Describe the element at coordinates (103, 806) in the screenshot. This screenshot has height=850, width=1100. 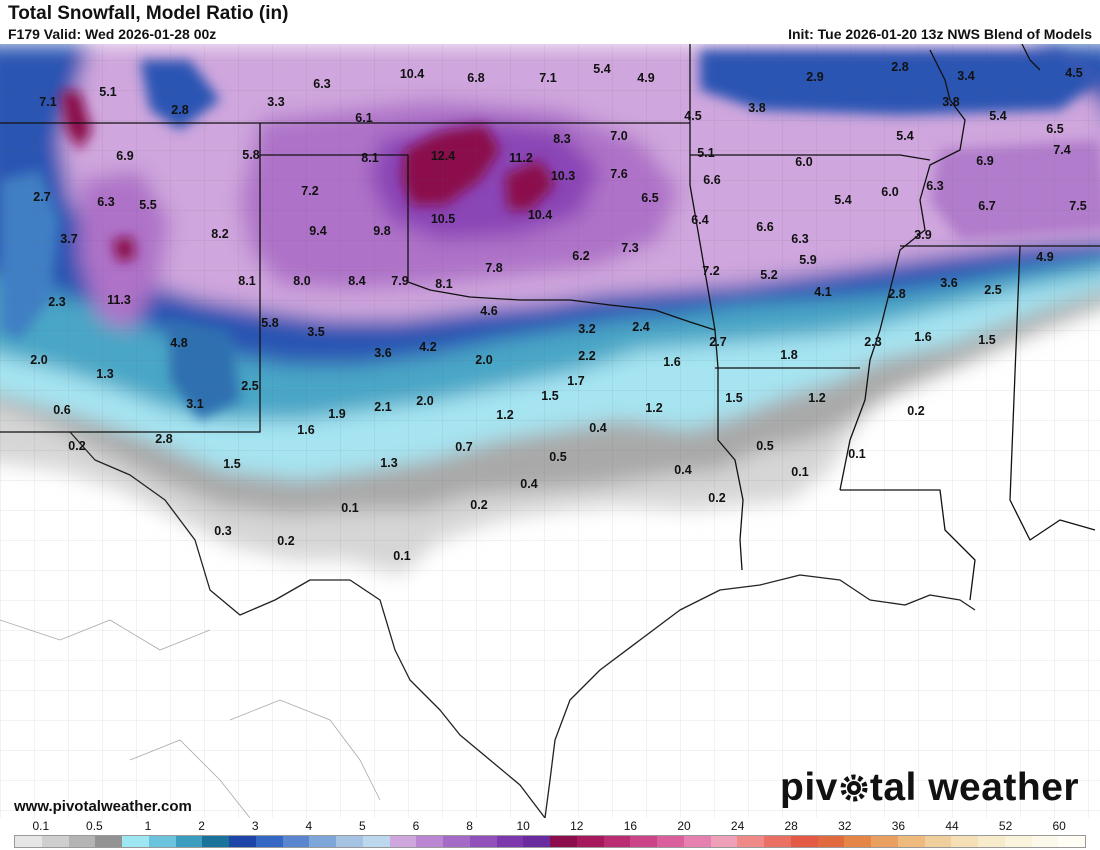
I see `website-url: www.pivotalweather.com` at that location.